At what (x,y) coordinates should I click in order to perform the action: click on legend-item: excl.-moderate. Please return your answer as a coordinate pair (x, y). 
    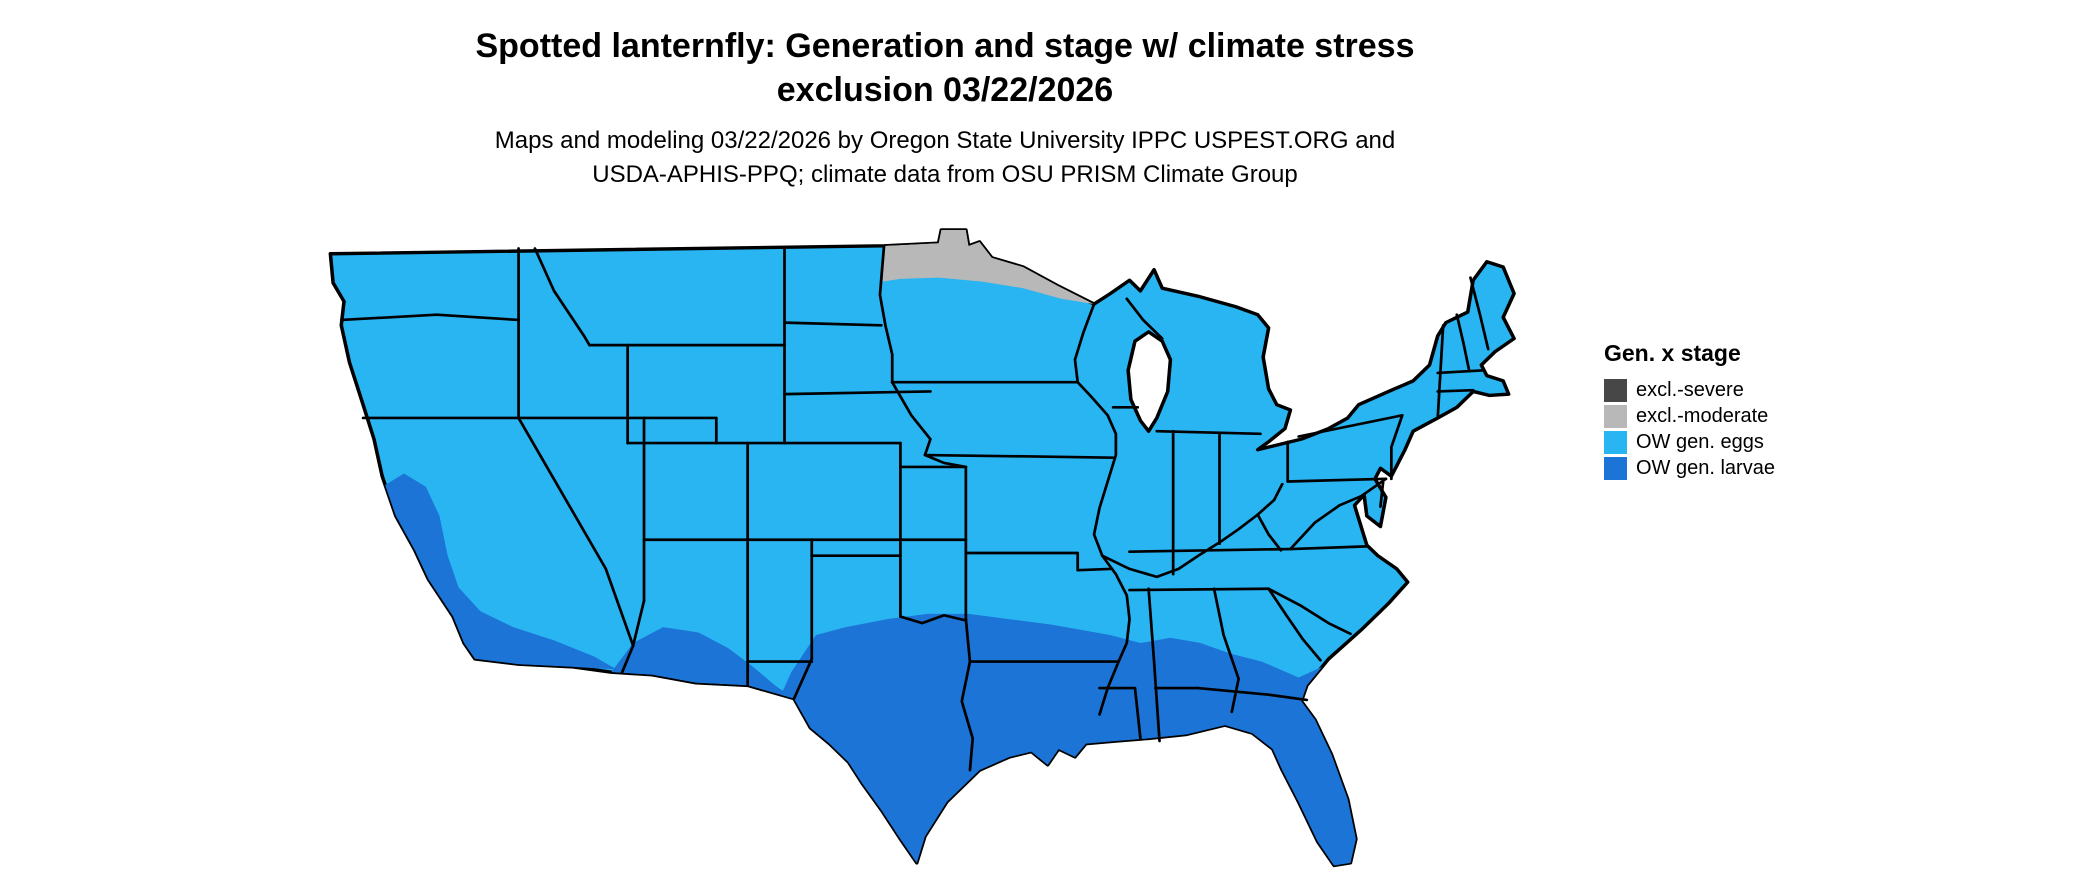
    Looking at the image, I should click on (1764, 416).